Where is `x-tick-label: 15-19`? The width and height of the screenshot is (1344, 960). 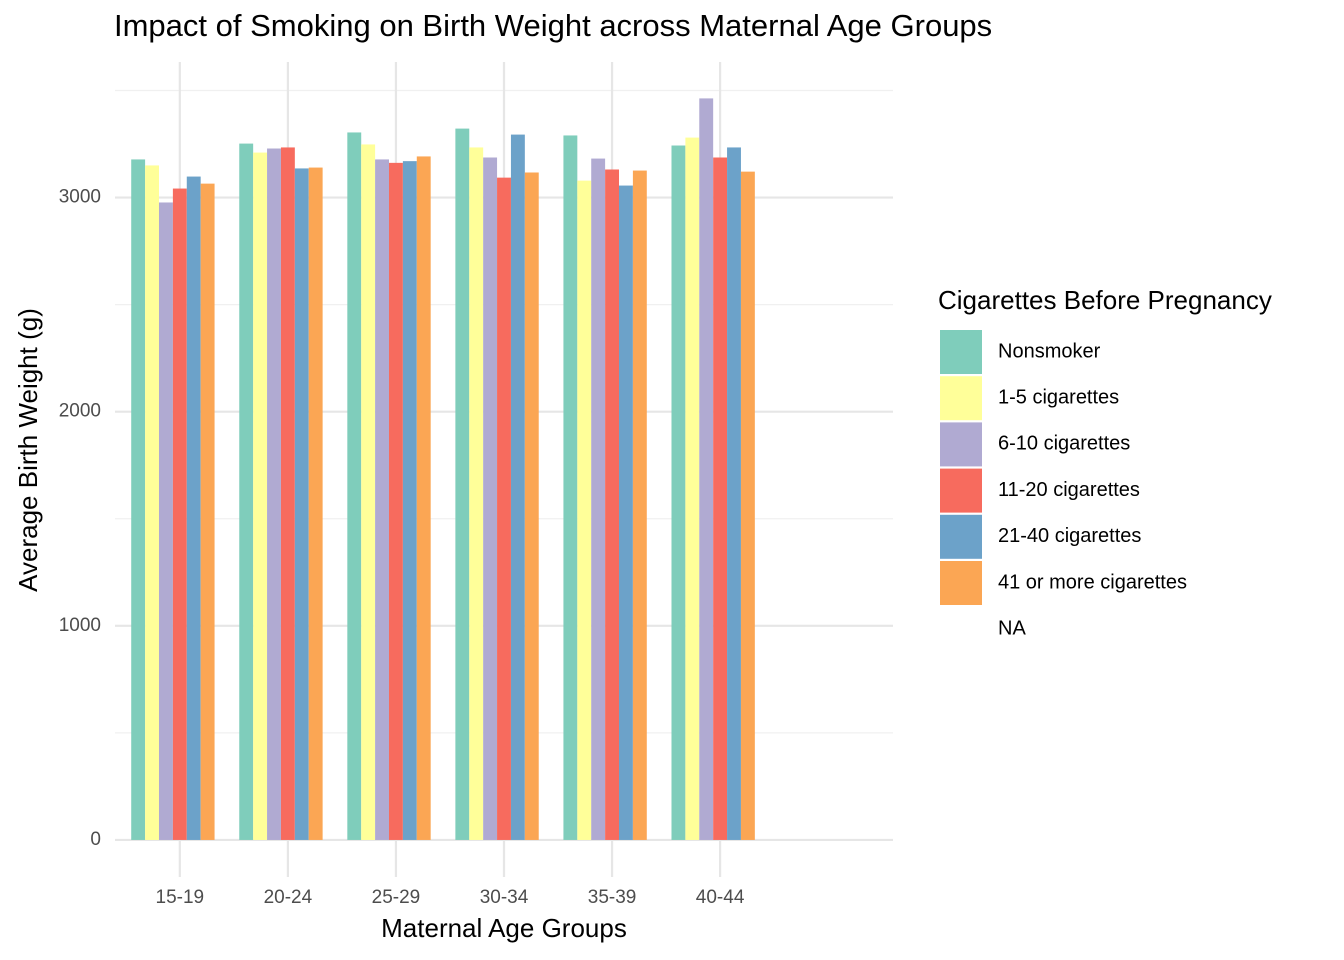 x-tick-label: 15-19 is located at coordinates (180, 897).